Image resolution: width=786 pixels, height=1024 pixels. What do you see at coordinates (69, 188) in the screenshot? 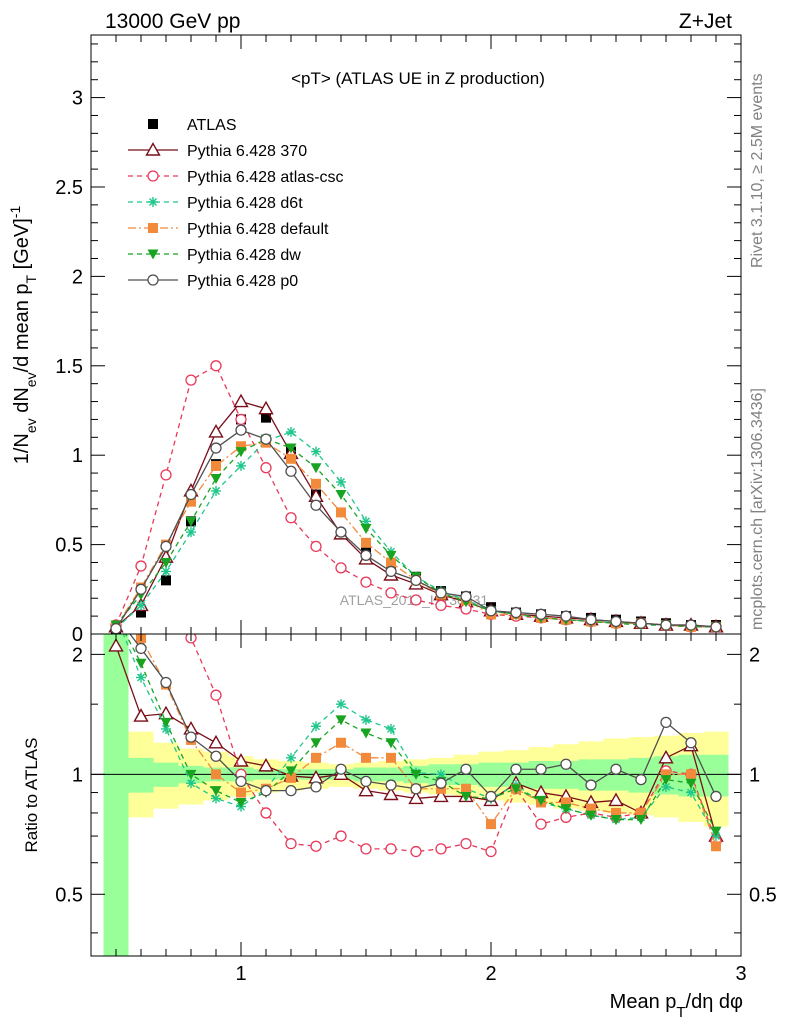
I see `main-y-tick-label: 2.5` at bounding box center [69, 188].